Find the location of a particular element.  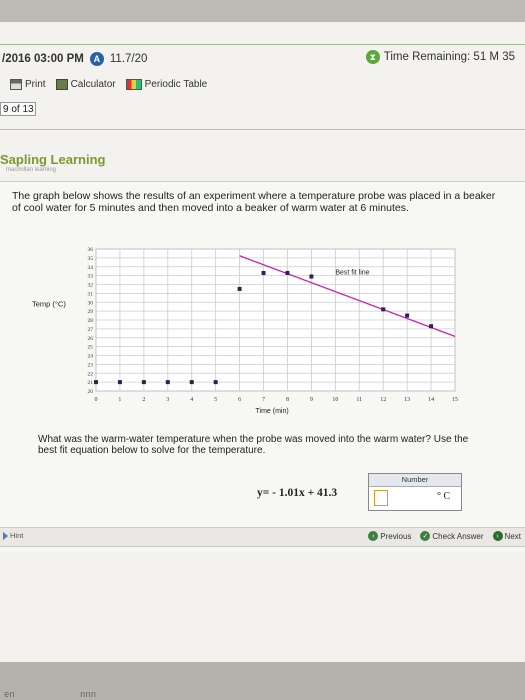

y-tick-label: 24 is located at coordinates (91, 357).